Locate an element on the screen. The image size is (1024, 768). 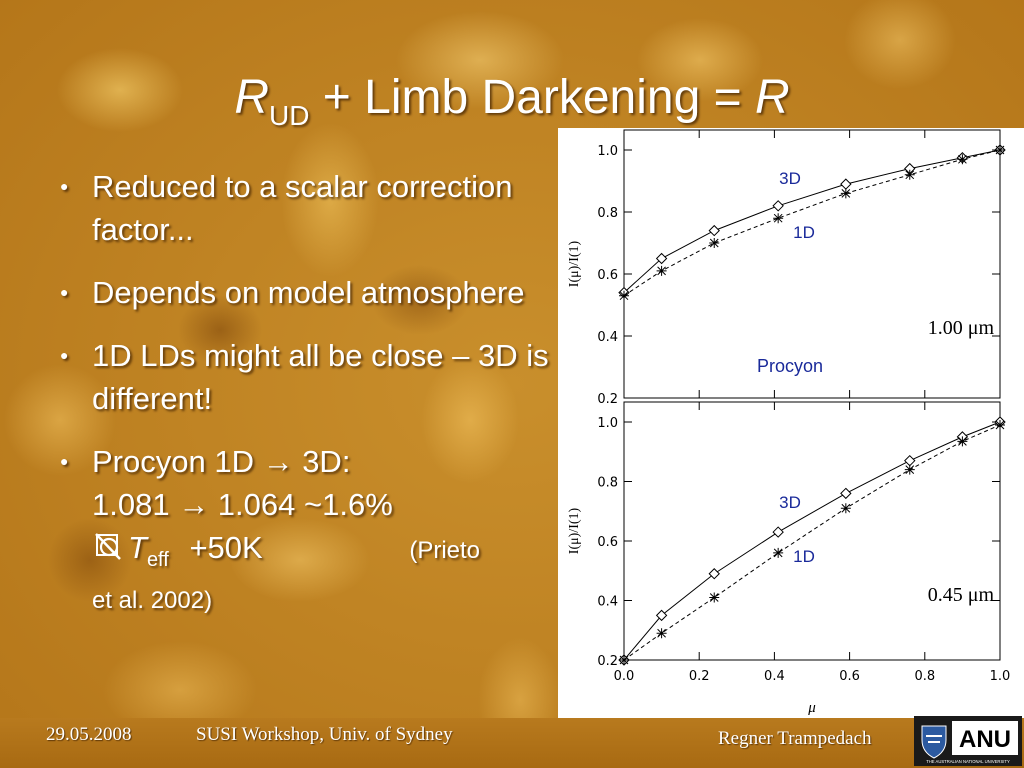
title-middle-text: + Limb Darkening = is located at coordinates (532, 97).